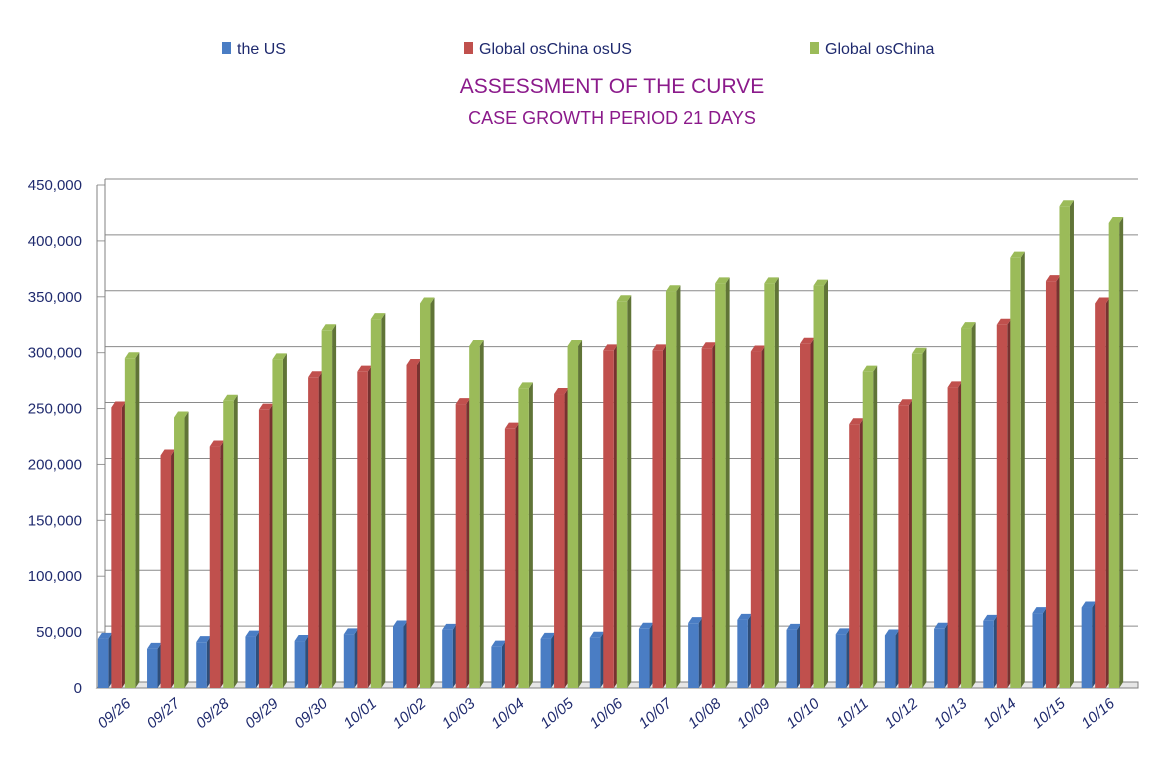 Image resolution: width=1150 pixels, height=772 pixels. Describe the element at coordinates (360, 713) in the screenshot. I see `x-tick-label: 10/01` at that location.